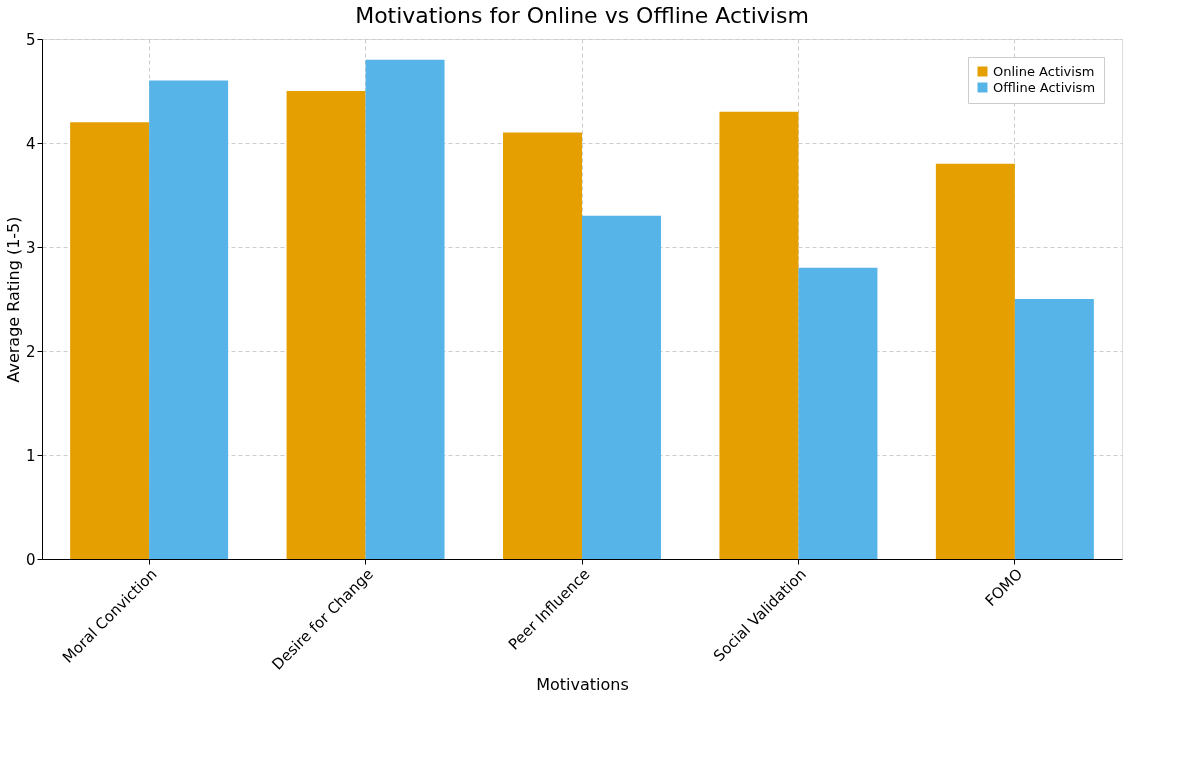 Image resolution: width=1189 pixels, height=762 pixels. I want to click on y-axis-title: Average Rating (1-5), so click(13, 299).